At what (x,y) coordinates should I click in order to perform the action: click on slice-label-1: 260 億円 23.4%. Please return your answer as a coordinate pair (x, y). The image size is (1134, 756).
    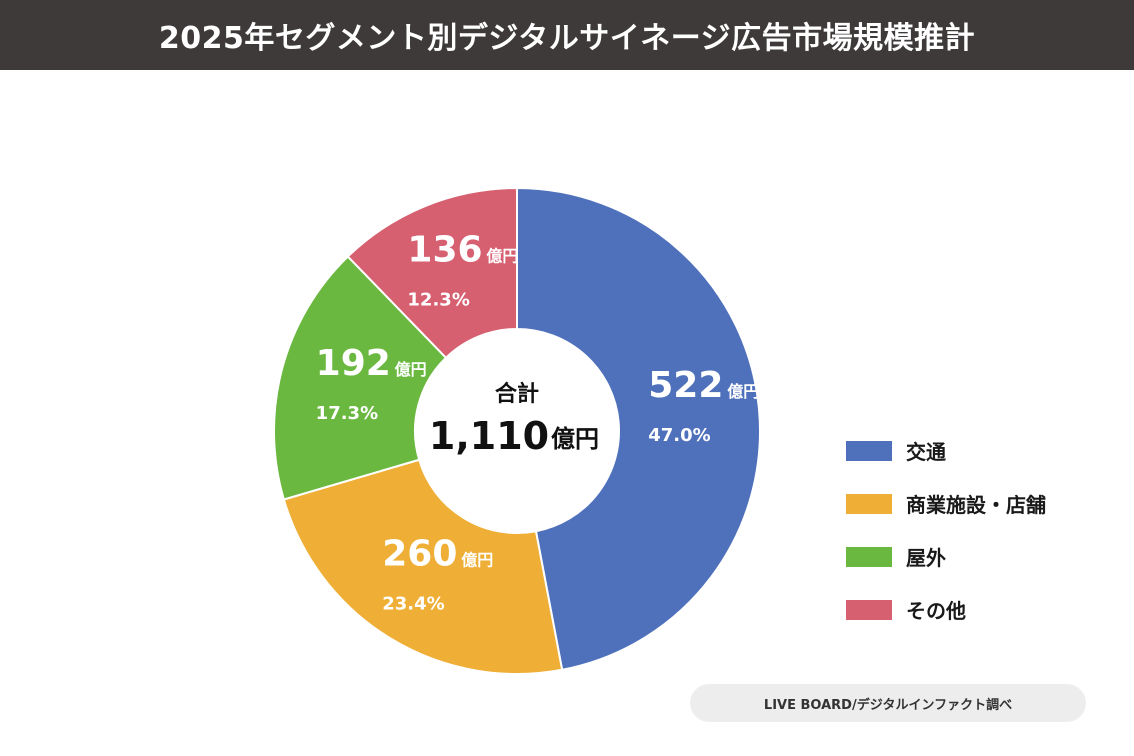
    Looking at the image, I should click on (437, 574).